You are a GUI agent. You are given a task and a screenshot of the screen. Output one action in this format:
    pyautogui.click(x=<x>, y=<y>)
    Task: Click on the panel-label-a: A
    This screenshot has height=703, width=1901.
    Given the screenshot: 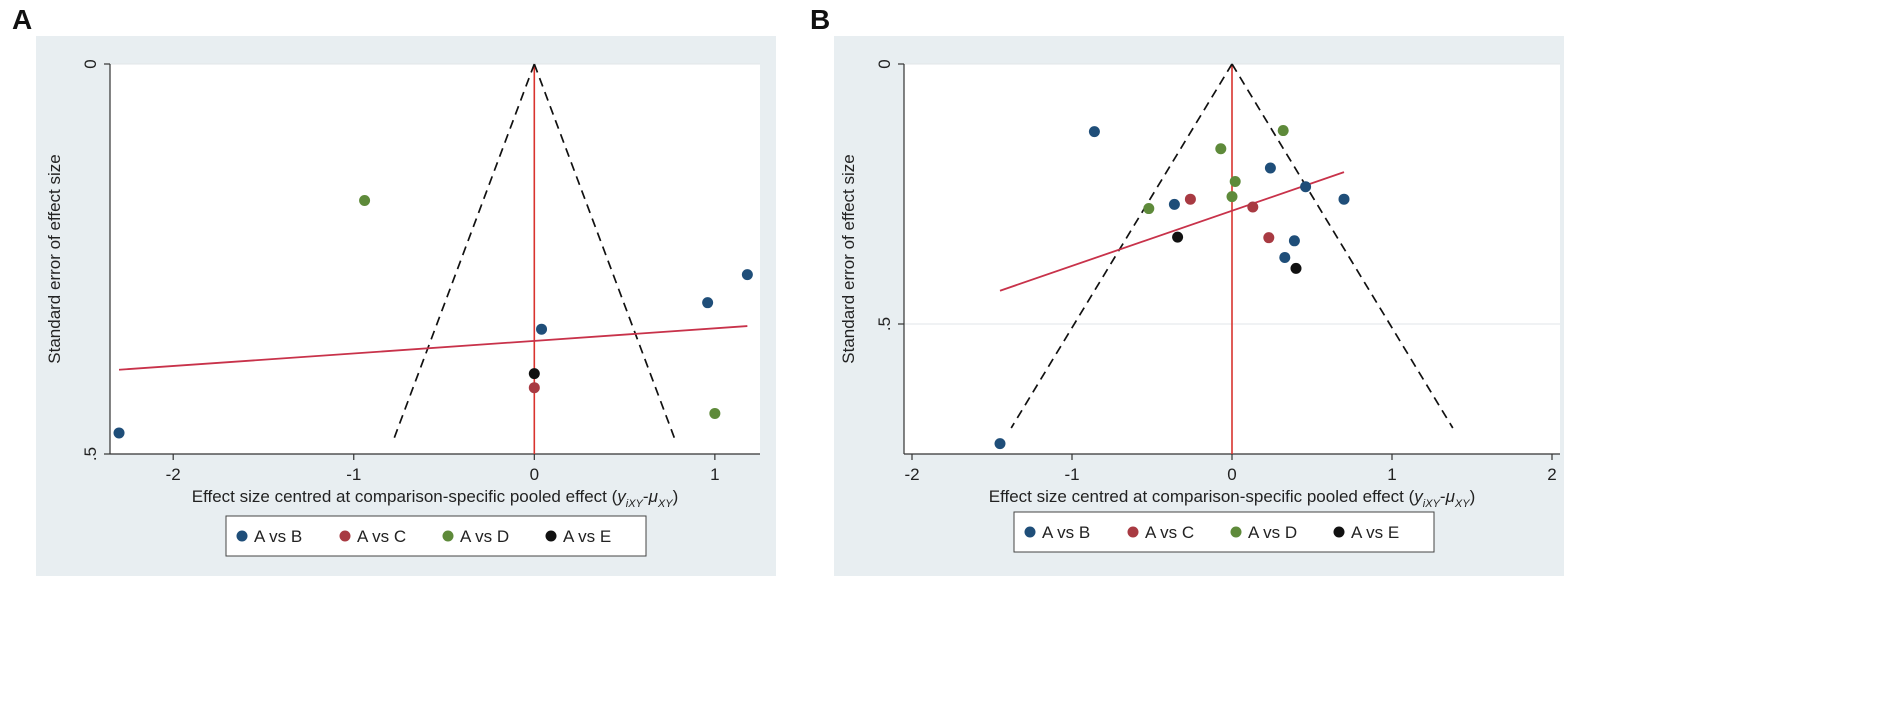 What is the action you would take?
    pyautogui.click(x=22, y=19)
    